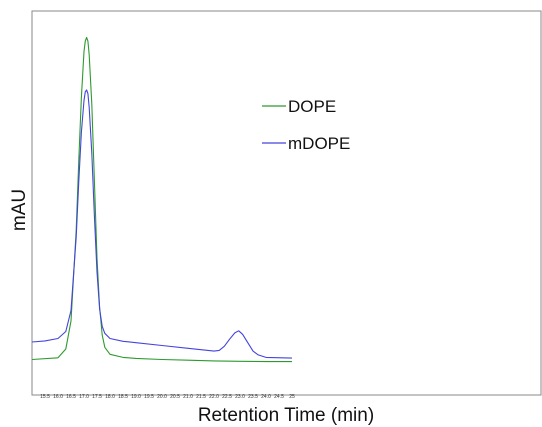  Describe the element at coordinates (240, 397) in the screenshot. I see `x-tick-label: 23.0` at that location.